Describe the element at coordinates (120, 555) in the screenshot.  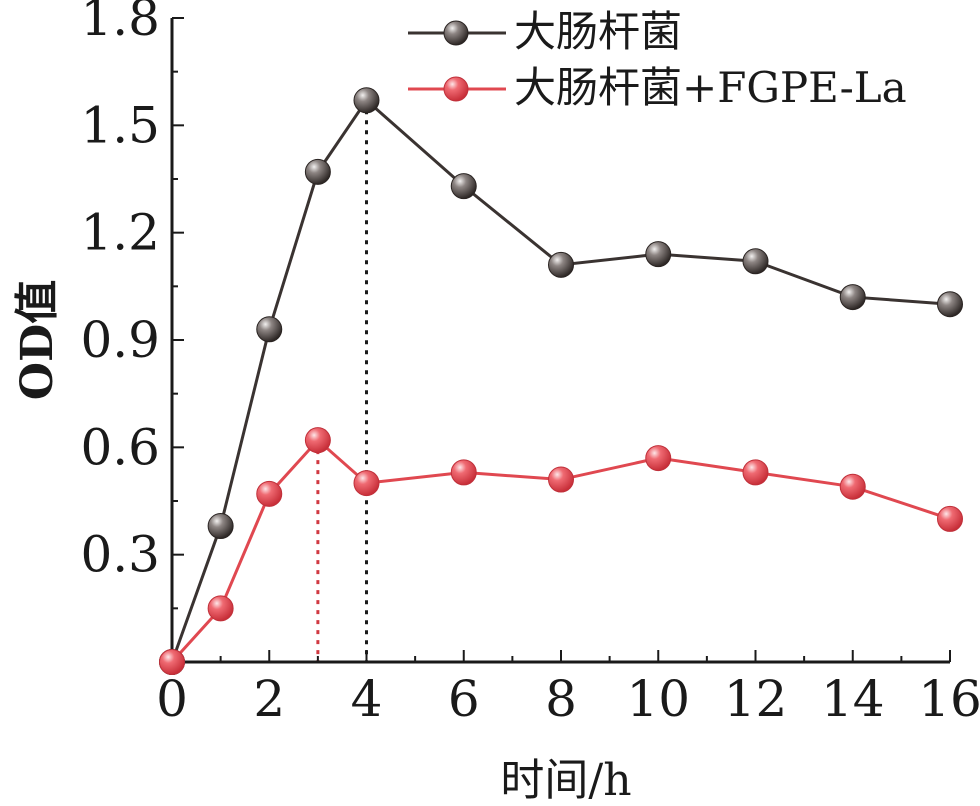
I see `y-tick-label: 0.3` at that location.